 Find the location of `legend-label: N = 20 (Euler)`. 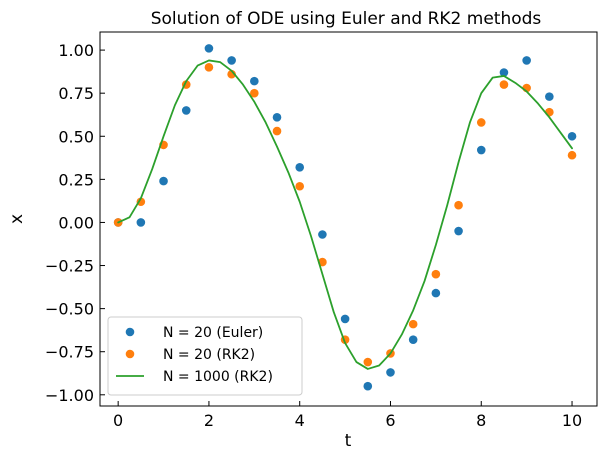

legend-label: N = 20 (Euler) is located at coordinates (213, 333).